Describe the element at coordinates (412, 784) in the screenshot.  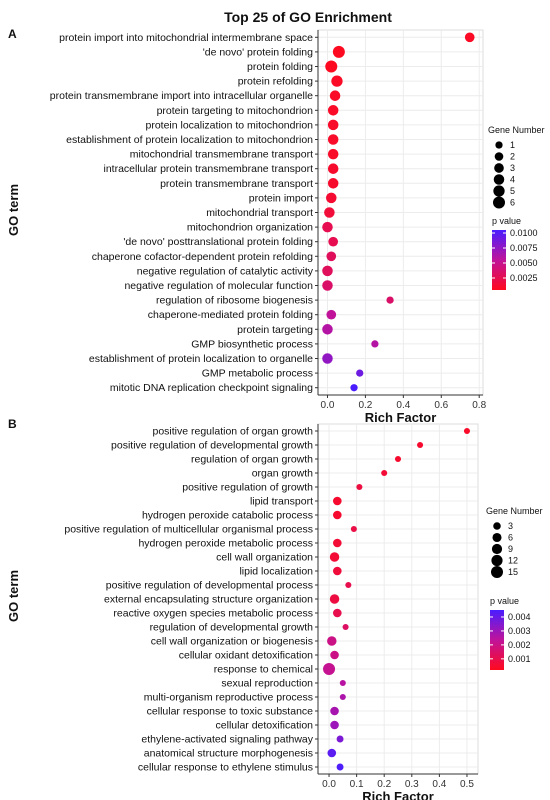
I see `x-tick-label: 0.3` at that location.